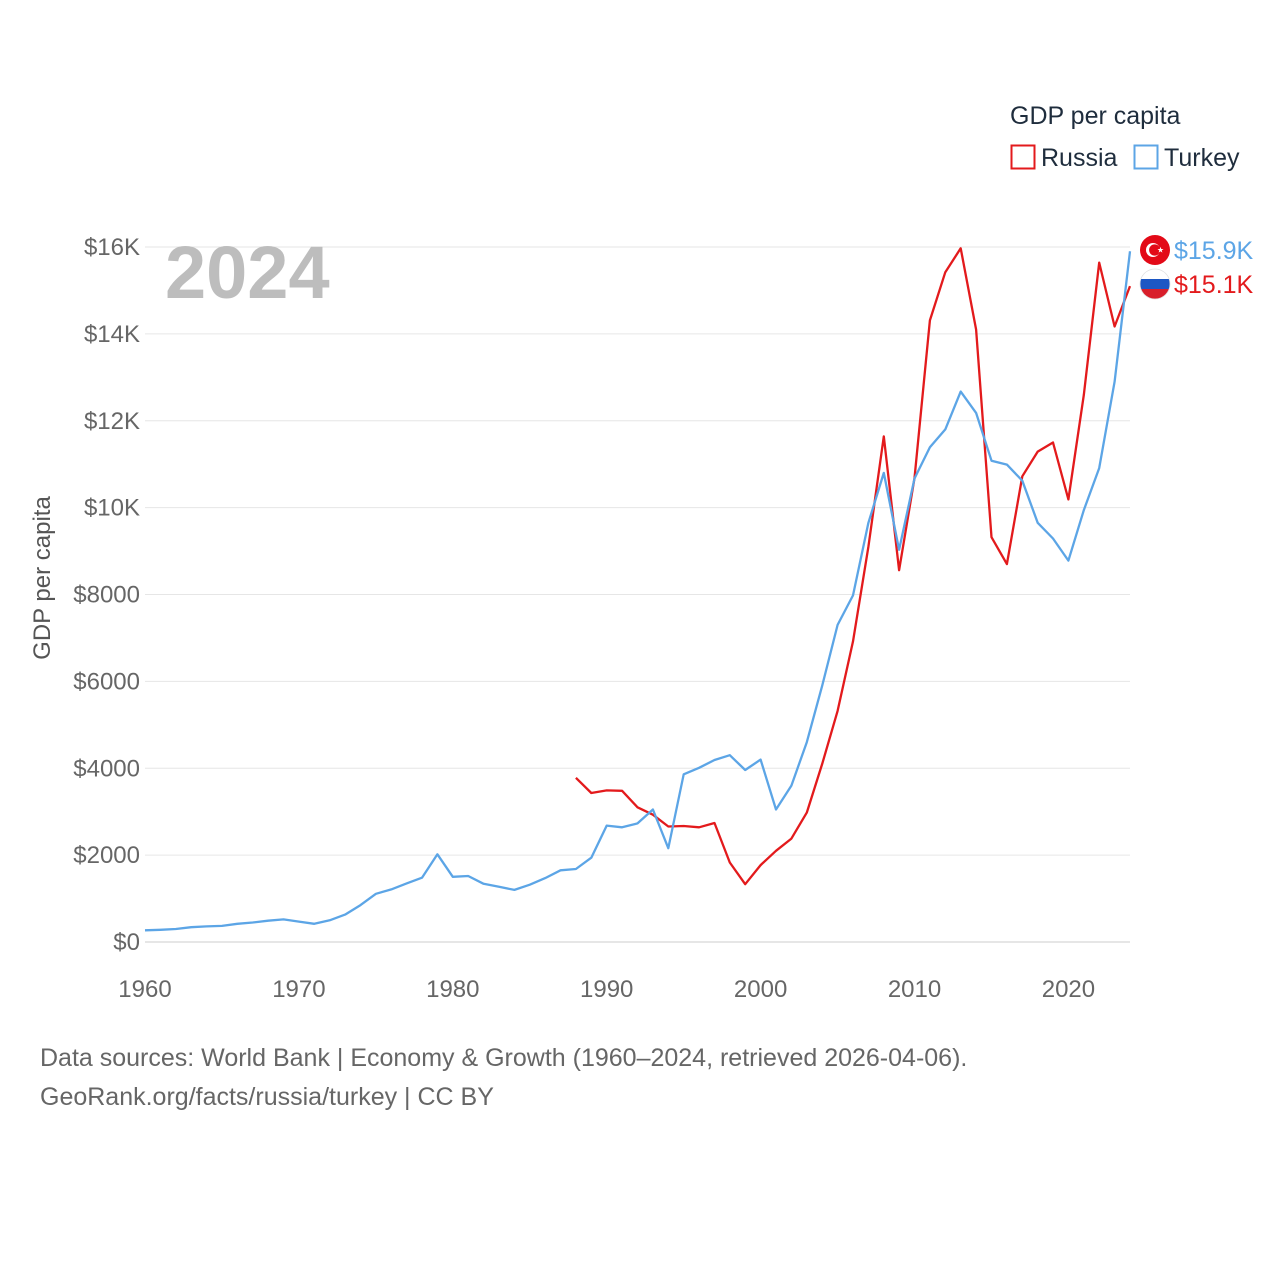 The image size is (1280, 1280). I want to click on x-axis: 1960 1970 1980 1990 2000 2010 2020, so click(606, 989).